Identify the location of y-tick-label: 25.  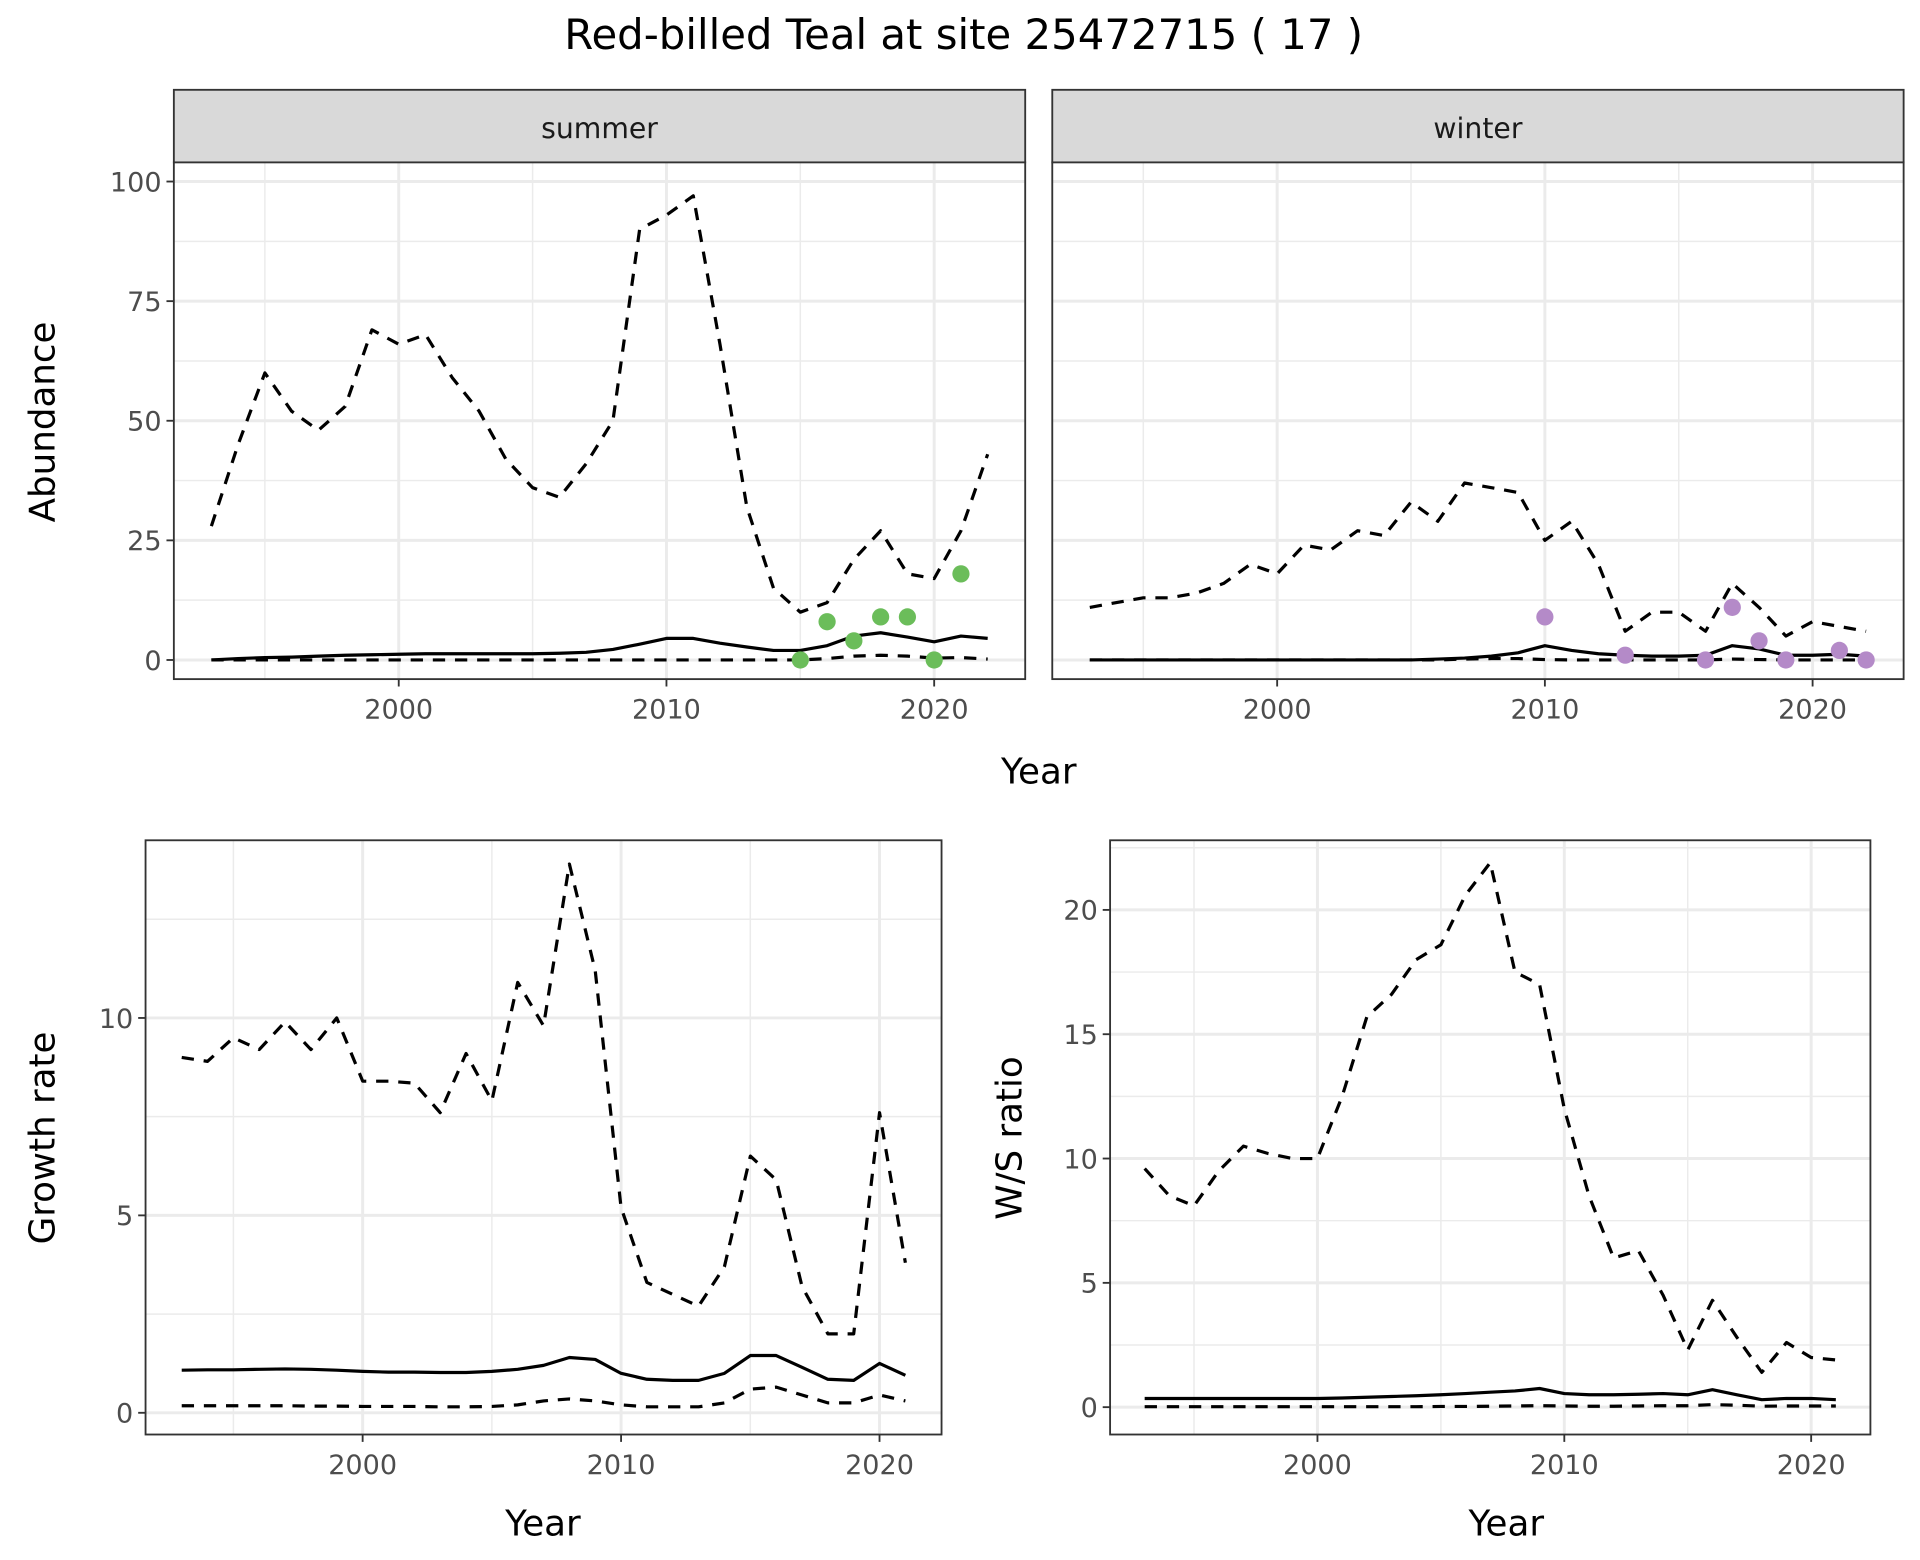
(144, 541).